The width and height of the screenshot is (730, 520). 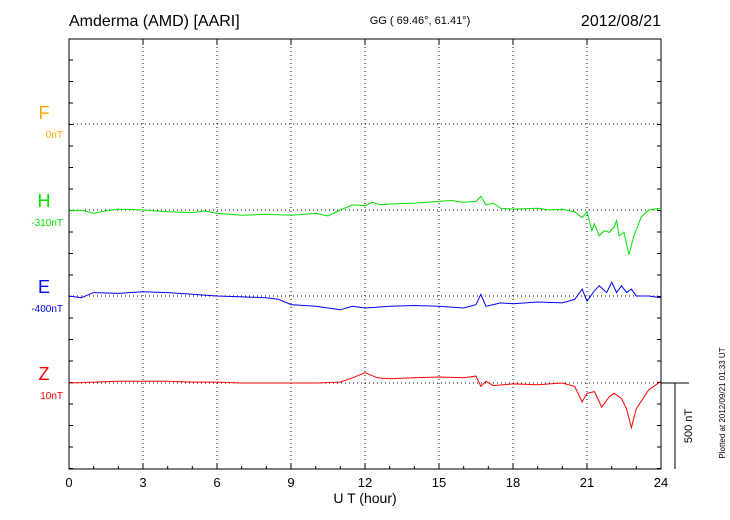 What do you see at coordinates (587, 482) in the screenshot?
I see `x-tick-label: 21` at bounding box center [587, 482].